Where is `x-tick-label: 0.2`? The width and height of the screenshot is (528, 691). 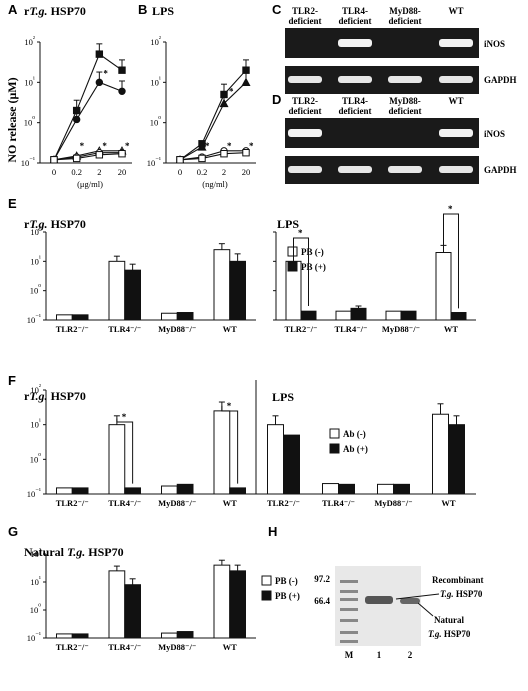 x-tick-label: 0.2 is located at coordinates (76, 172).